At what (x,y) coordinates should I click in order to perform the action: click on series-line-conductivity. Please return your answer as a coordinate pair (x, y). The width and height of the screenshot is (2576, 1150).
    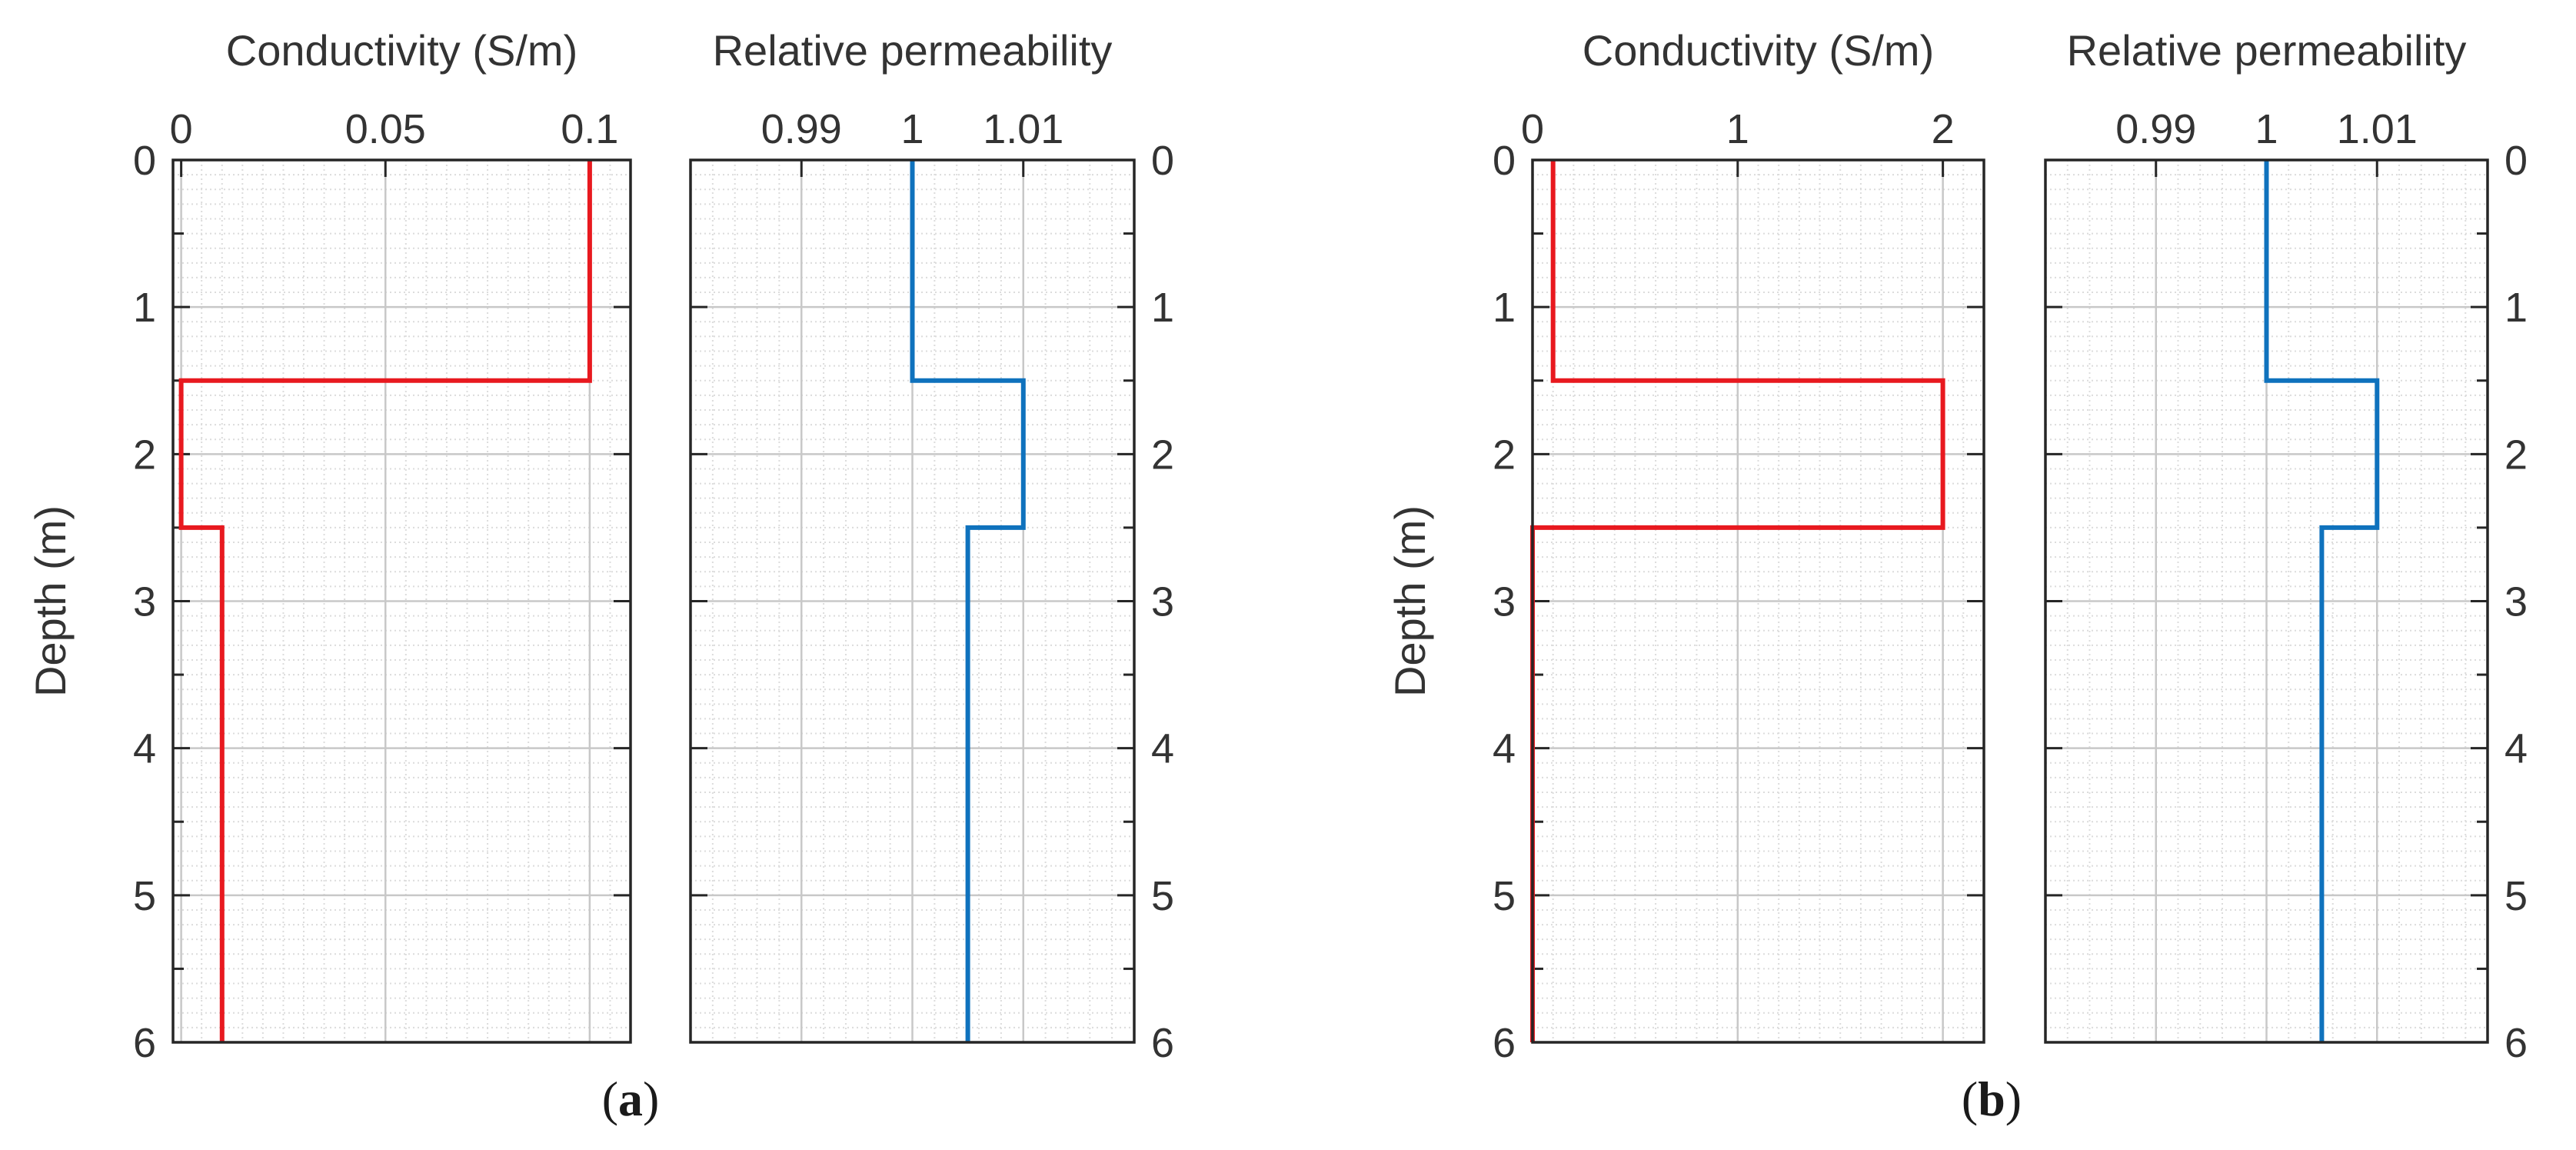
    Looking at the image, I should click on (385, 601).